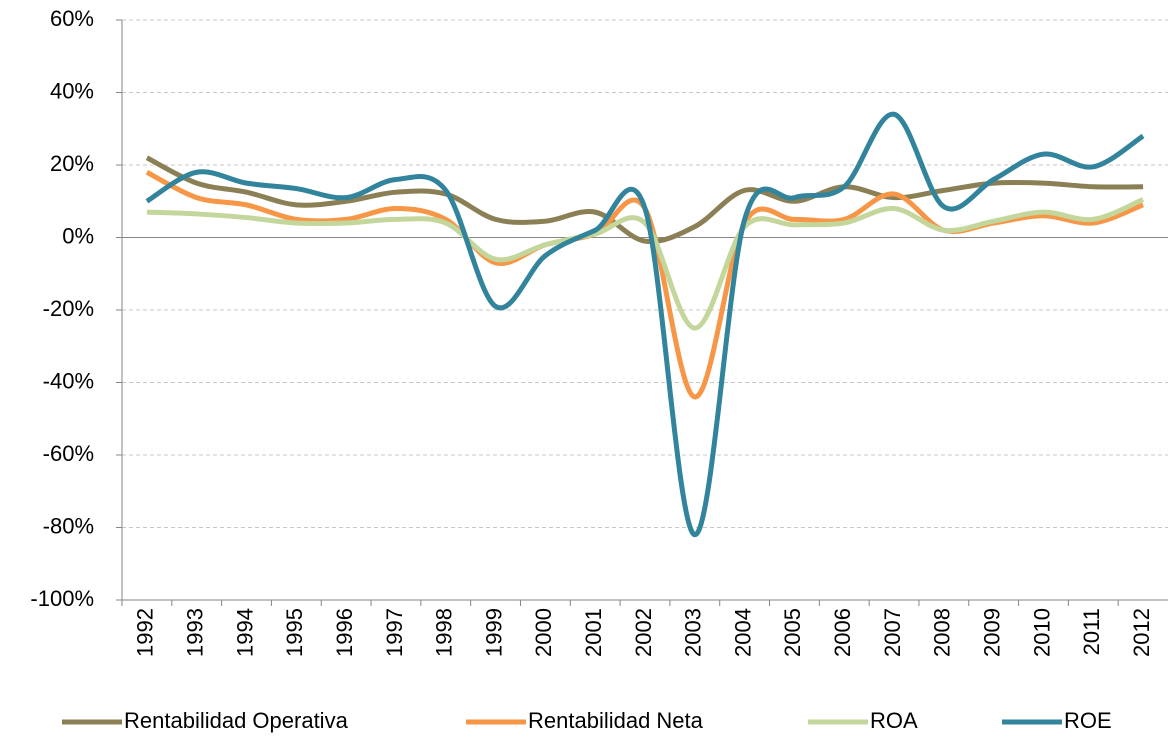 Image resolution: width=1170 pixels, height=740 pixels. I want to click on x-tick-label: 2008, so click(942, 632).